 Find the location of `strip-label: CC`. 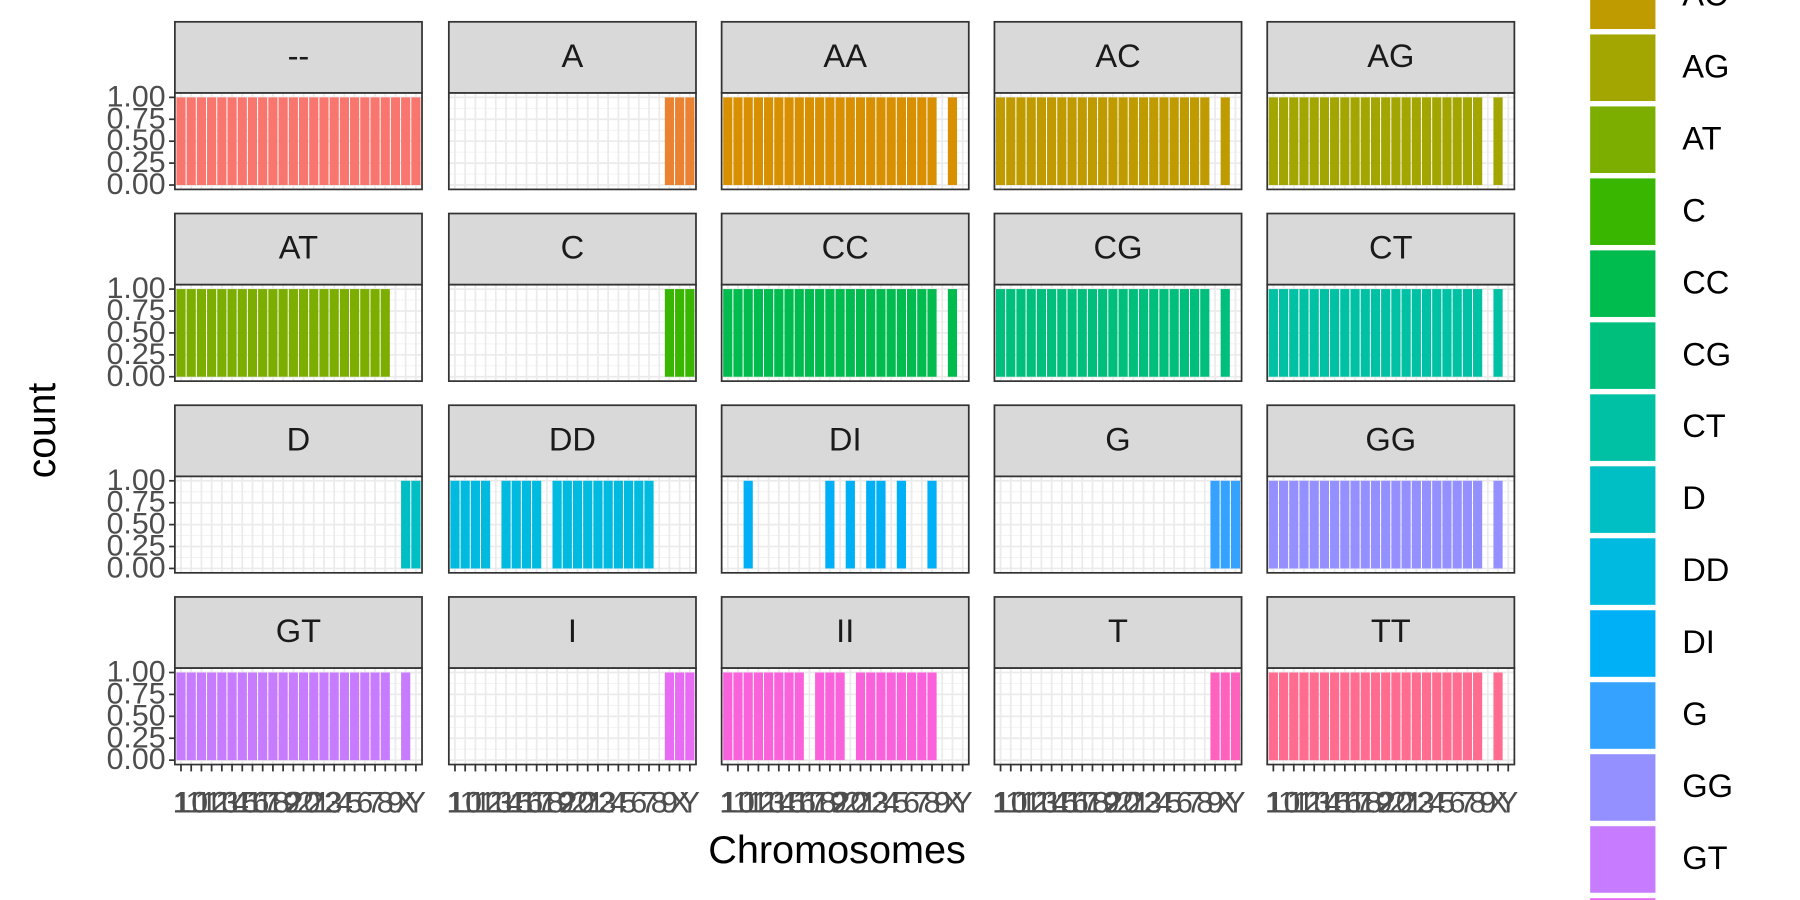

strip-label: CC is located at coordinates (845, 248).